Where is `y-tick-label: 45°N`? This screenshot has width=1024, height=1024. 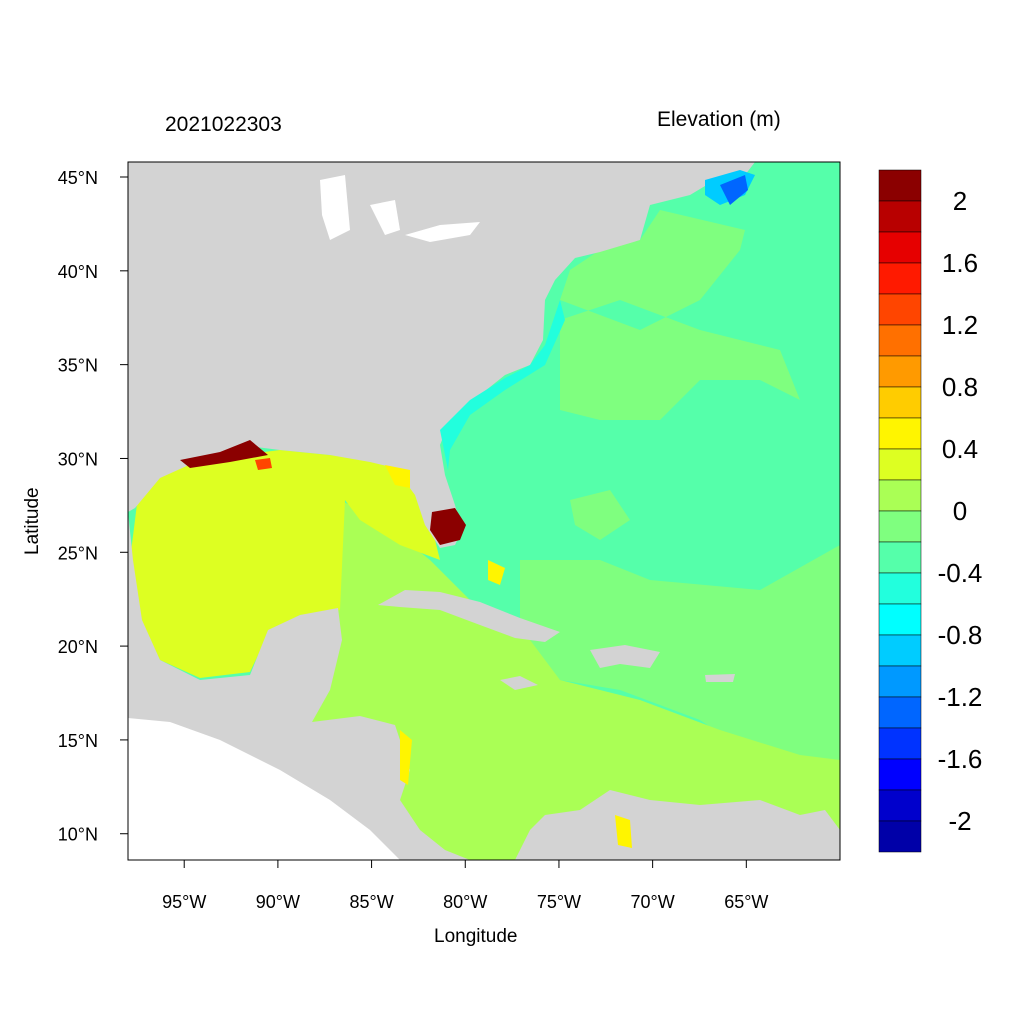
y-tick-label: 45°N is located at coordinates (78, 178).